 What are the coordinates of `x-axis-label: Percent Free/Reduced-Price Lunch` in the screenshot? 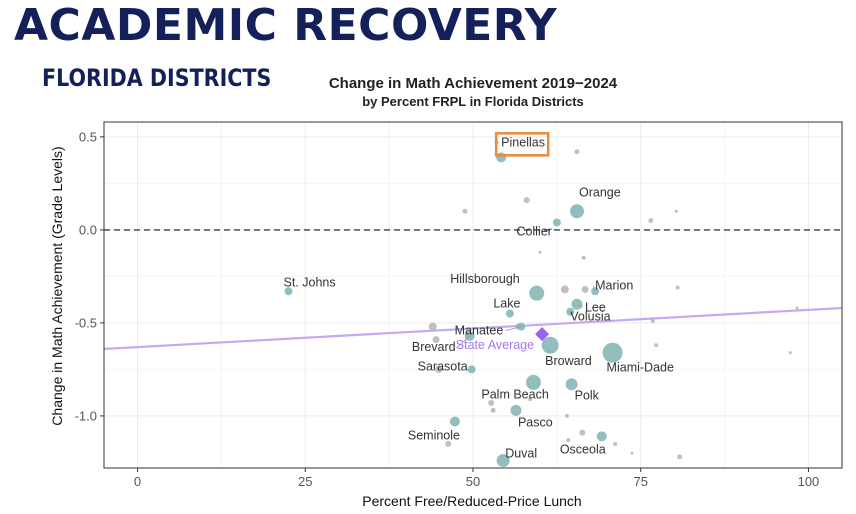 It's located at (471, 501).